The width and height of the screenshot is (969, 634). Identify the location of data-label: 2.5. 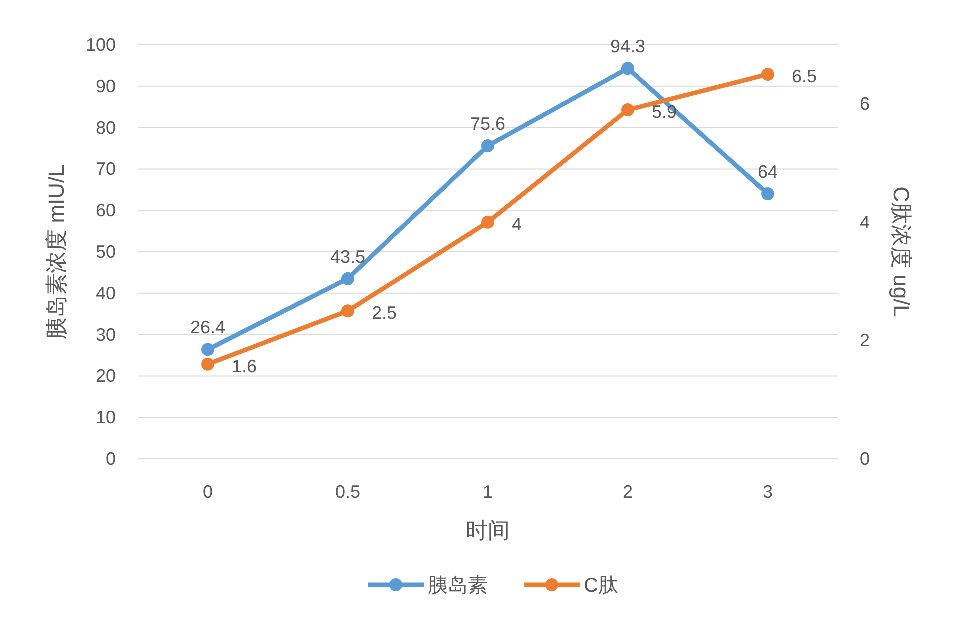
(385, 313).